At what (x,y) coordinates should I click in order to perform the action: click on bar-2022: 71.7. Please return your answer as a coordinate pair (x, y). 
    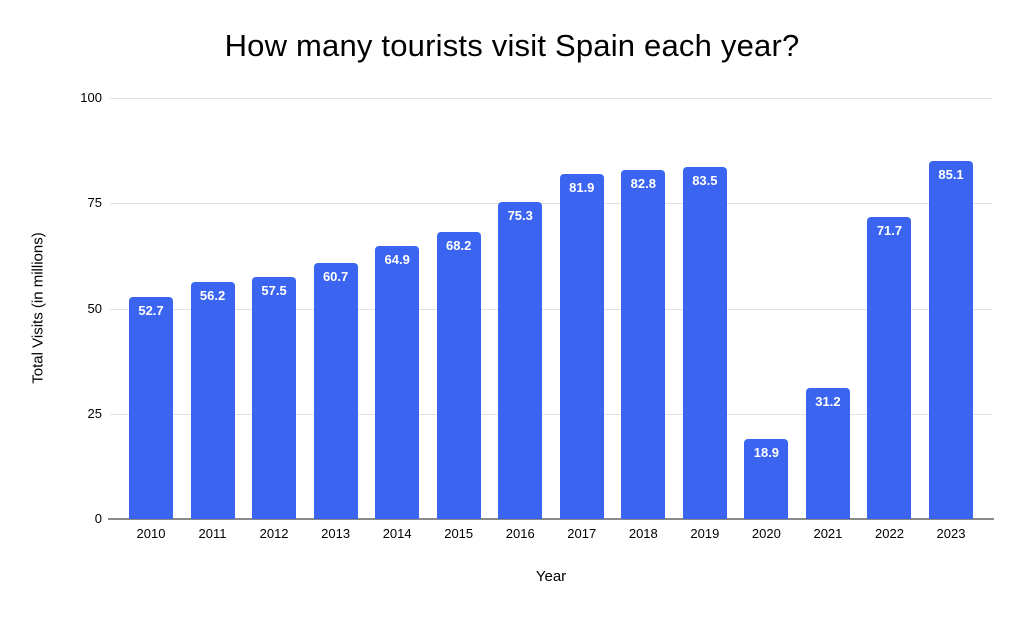
    Looking at the image, I should click on (889, 368).